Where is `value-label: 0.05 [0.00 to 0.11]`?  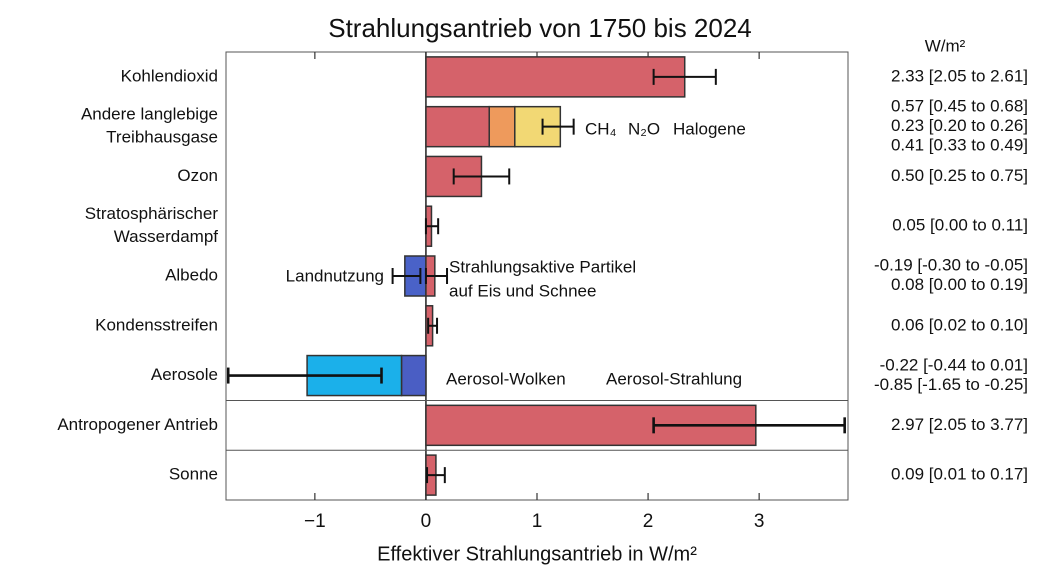 value-label: 0.05 [0.00 to 0.11] is located at coordinates (960, 225).